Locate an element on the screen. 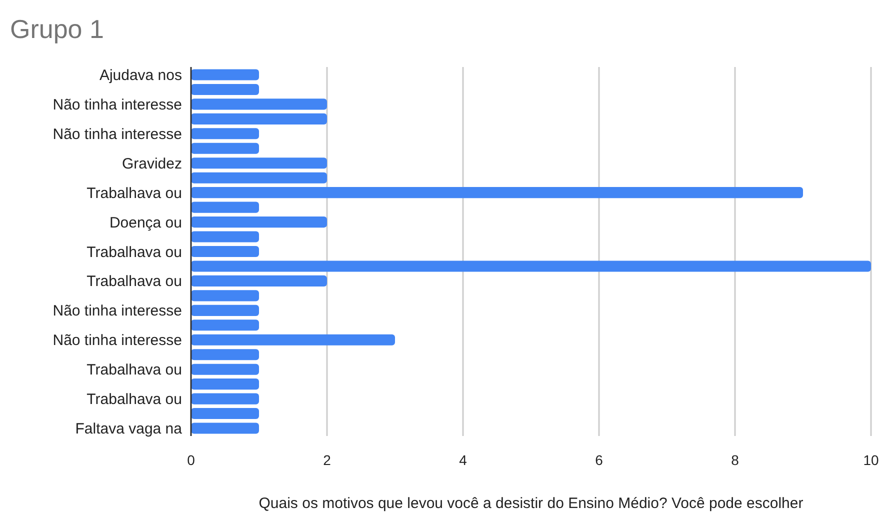  x-tick-label: 10 is located at coordinates (871, 460).